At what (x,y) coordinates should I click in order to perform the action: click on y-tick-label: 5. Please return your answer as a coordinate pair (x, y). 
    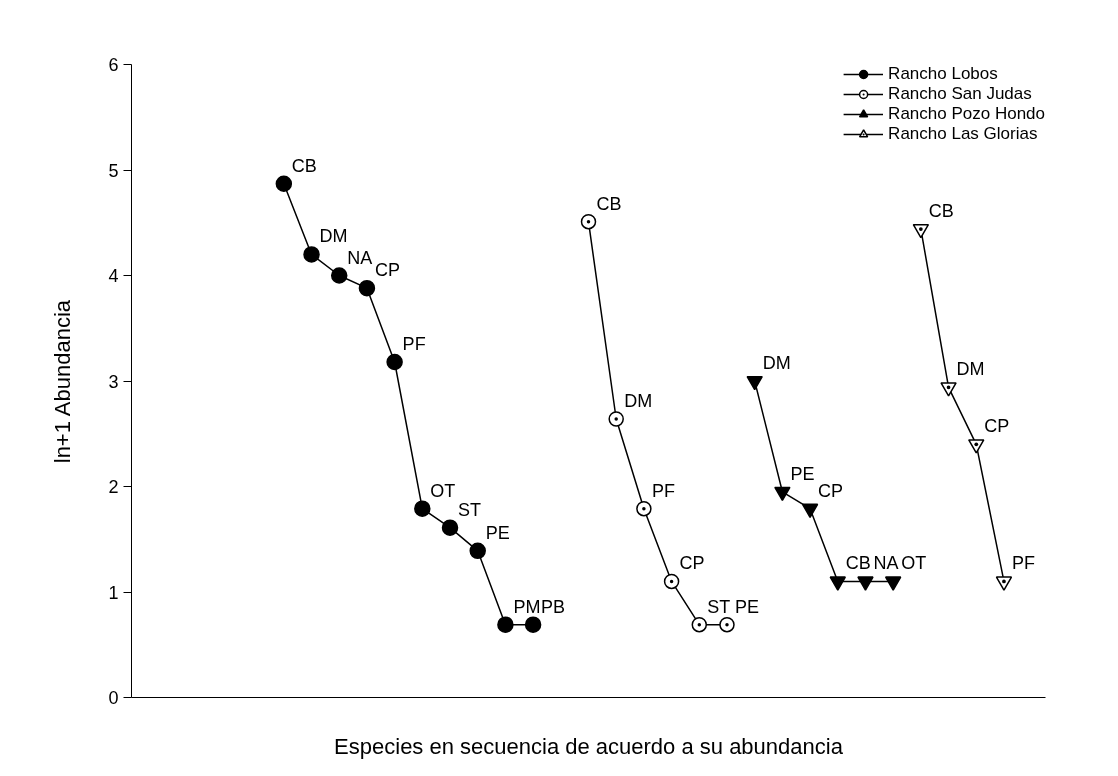
    Looking at the image, I should click on (113, 170).